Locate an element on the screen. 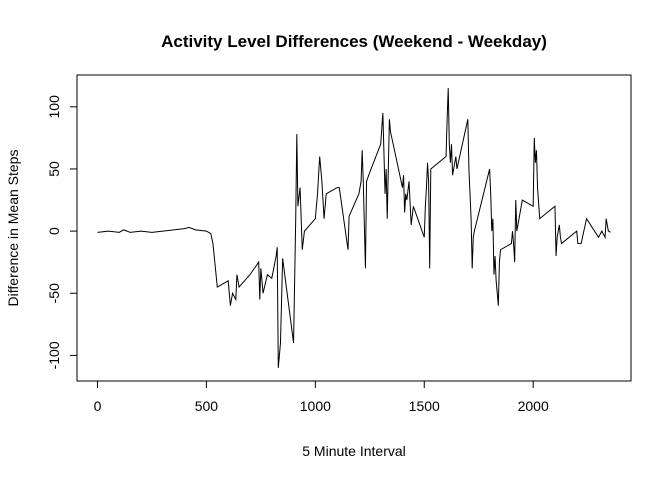 The width and height of the screenshot is (672, 480). x-tick-label: 500 is located at coordinates (207, 406).